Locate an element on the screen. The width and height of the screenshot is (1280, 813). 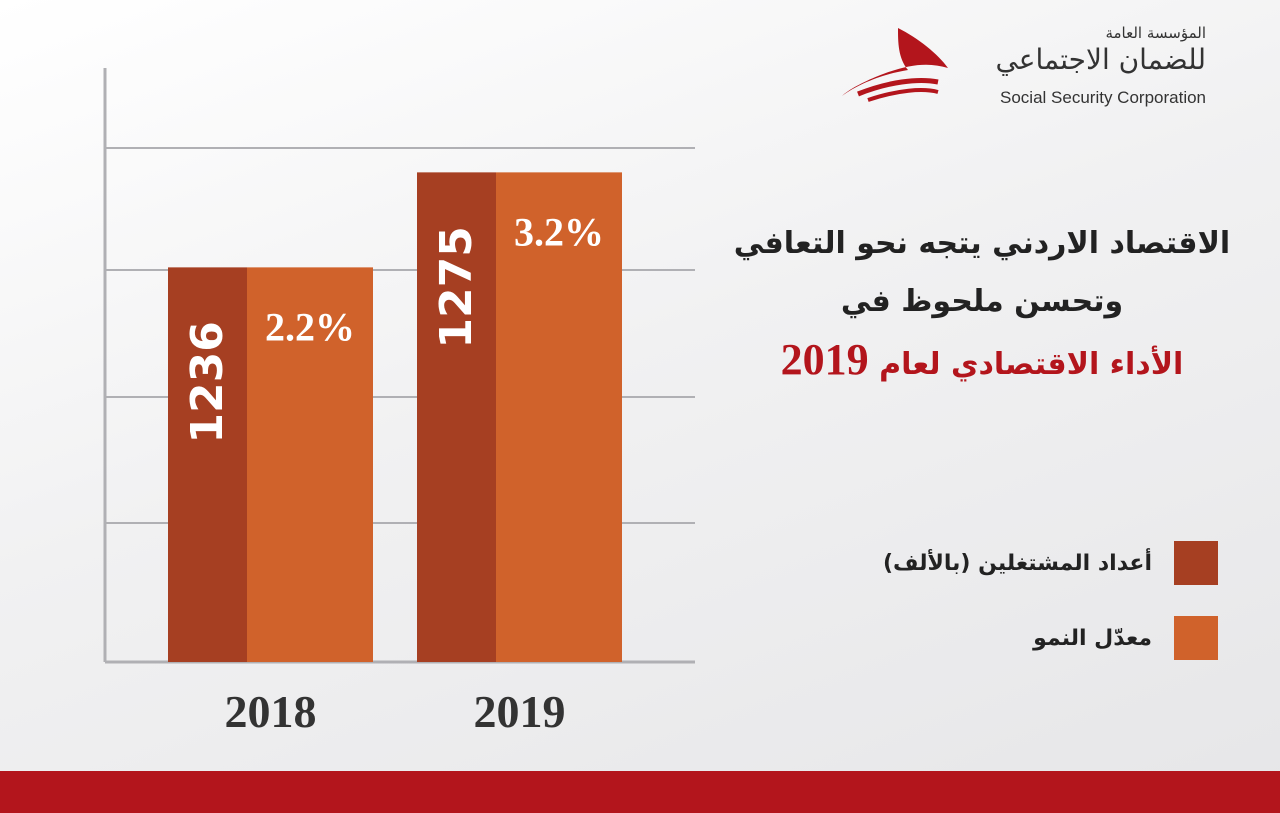
x-tick-label-2018: 2018 is located at coordinates (271, 711).